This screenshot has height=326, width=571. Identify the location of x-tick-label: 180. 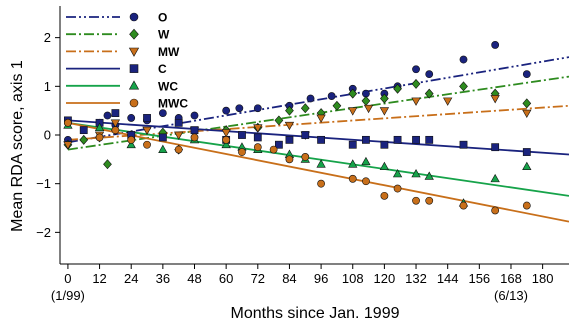
(543, 278).